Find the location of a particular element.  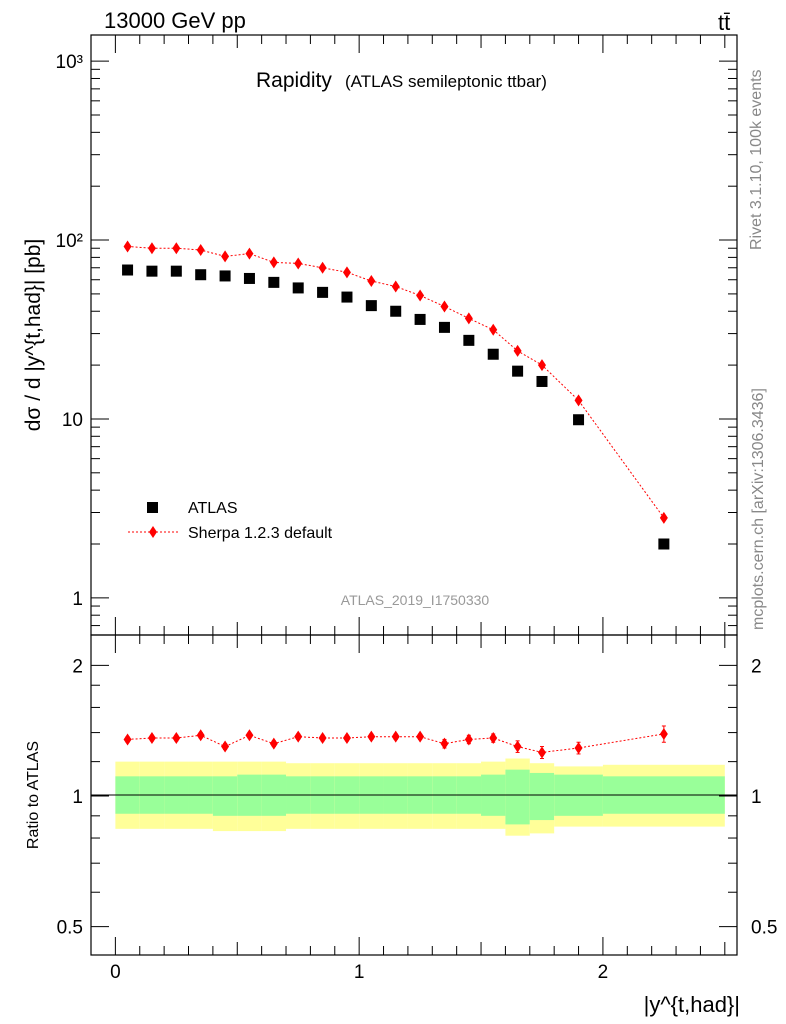

main-y-tick-label: 1 is located at coordinates (77, 599).